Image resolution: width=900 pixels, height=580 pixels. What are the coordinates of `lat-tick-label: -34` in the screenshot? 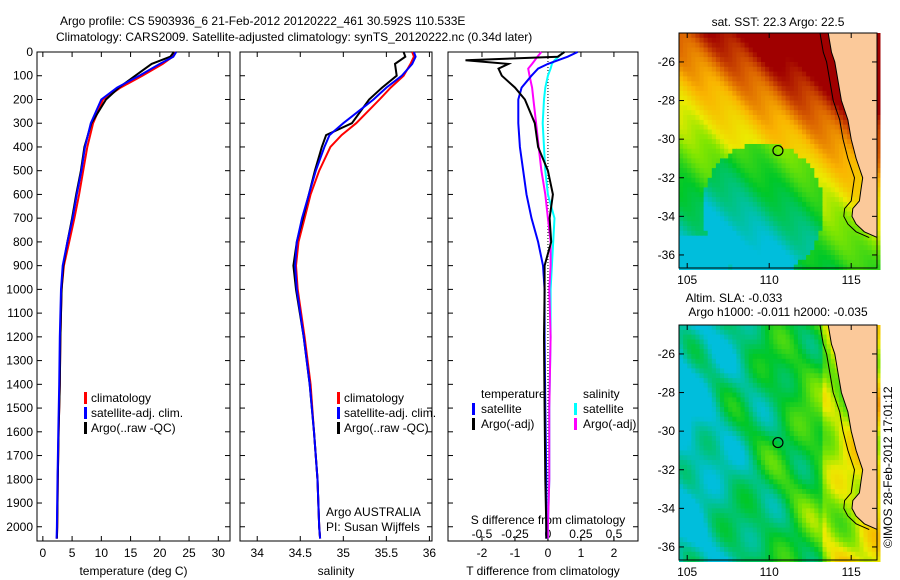 It's located at (667, 216).